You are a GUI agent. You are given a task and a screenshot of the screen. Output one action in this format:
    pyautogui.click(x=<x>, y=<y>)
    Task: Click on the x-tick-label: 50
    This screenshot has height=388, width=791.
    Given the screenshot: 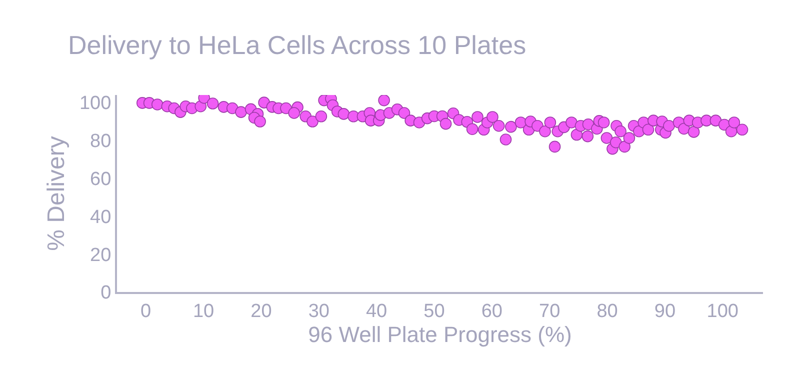 What is the action you would take?
    pyautogui.click(x=434, y=311)
    